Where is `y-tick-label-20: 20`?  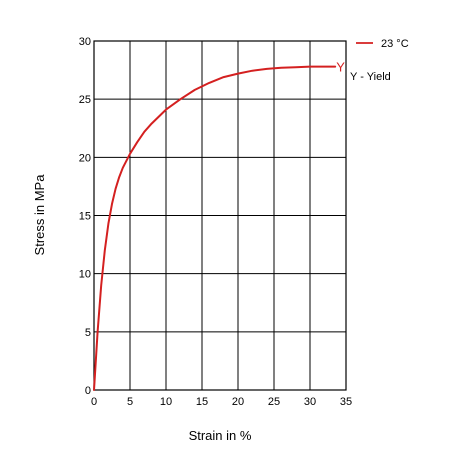 y-tick-label-20: 20 is located at coordinates (85, 158).